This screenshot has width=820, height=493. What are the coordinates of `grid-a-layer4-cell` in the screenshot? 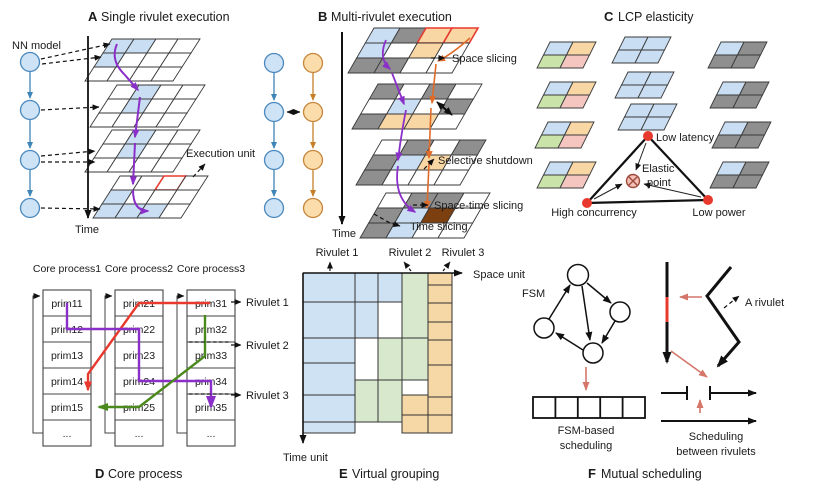 It's located at (174, 211).